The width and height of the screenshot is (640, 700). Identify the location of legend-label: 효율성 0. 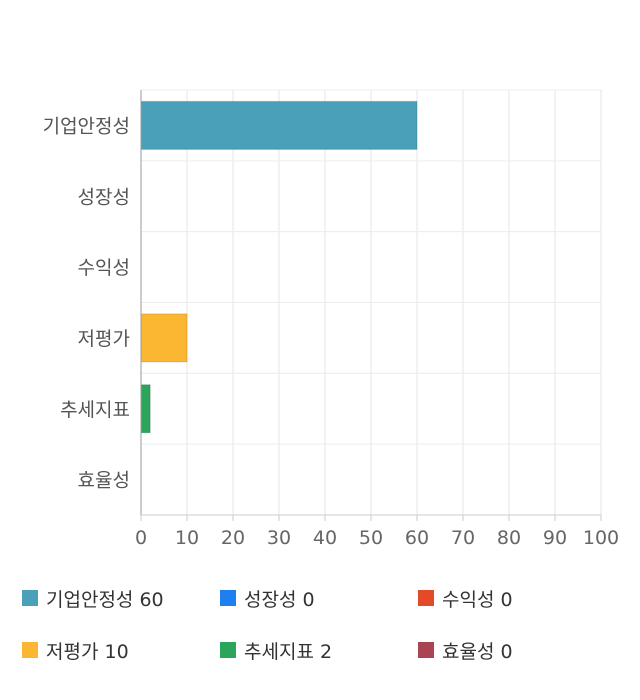
(477, 651).